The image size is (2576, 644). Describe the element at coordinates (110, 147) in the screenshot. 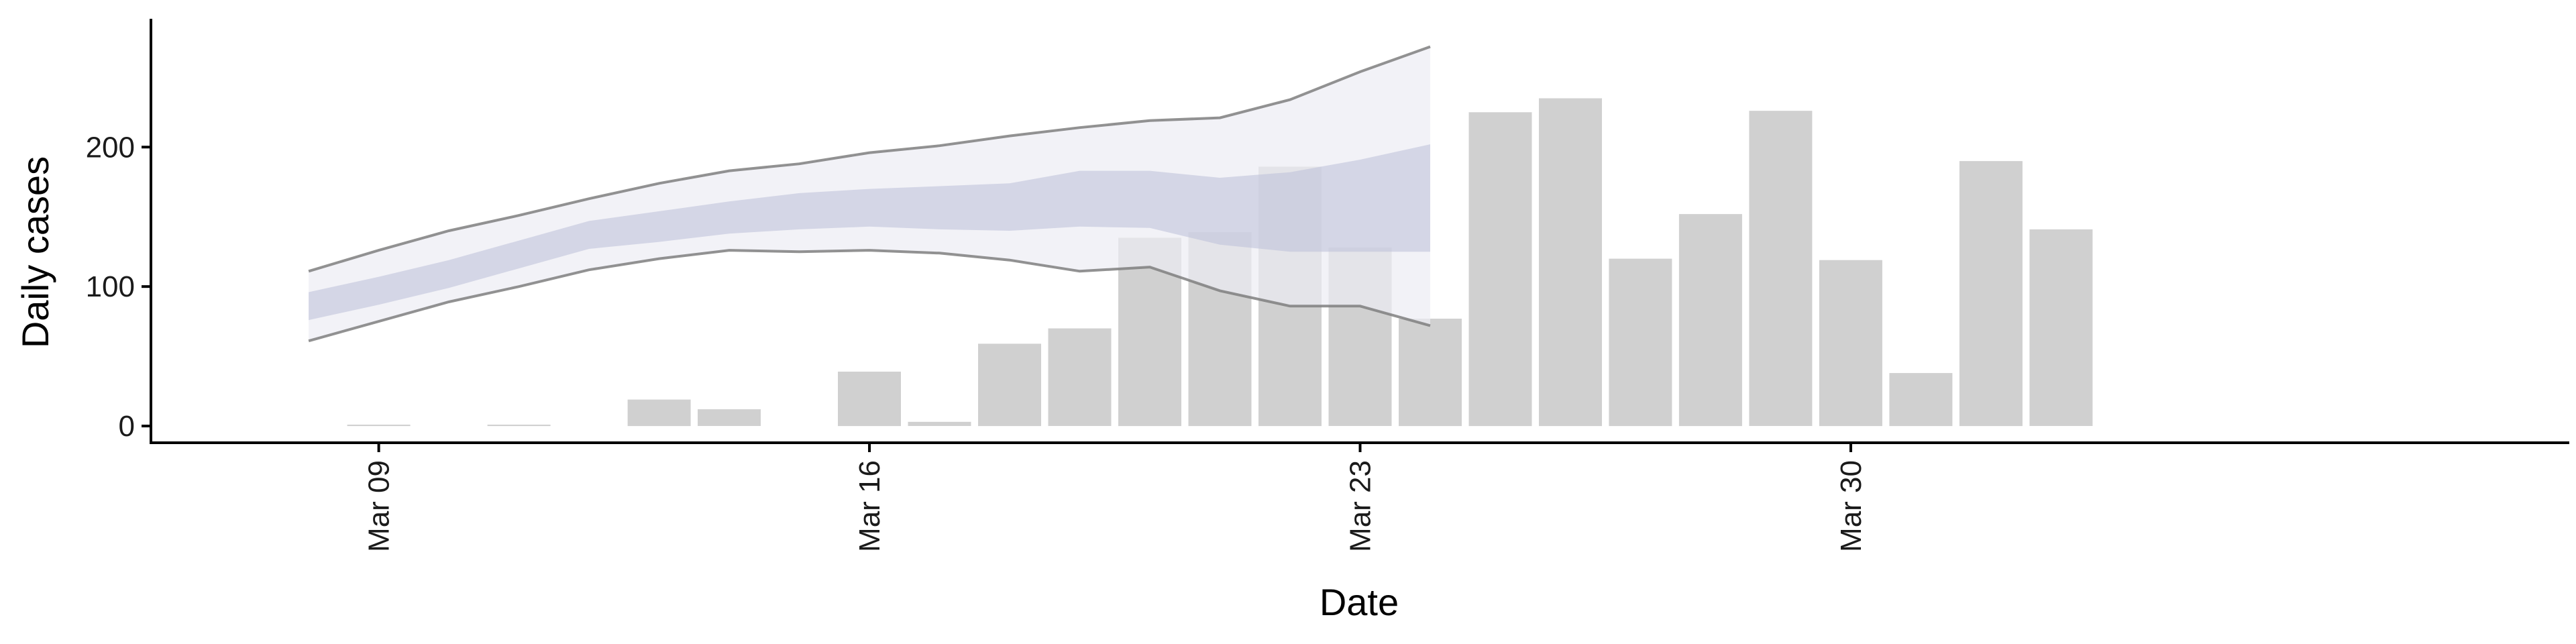

I see `y-tick-label-200: 200` at that location.